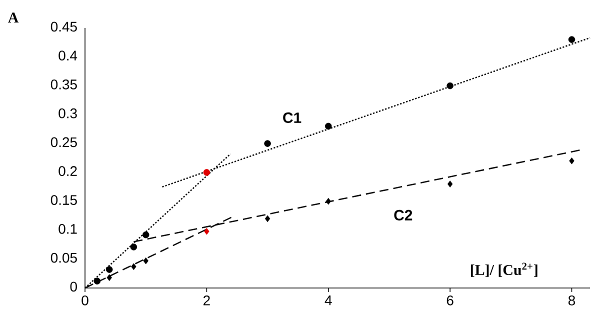 This screenshot has width=600, height=330. I want to click on x-axis-title: [L]/ [Cu$^{2+}$], so click(504, 269).